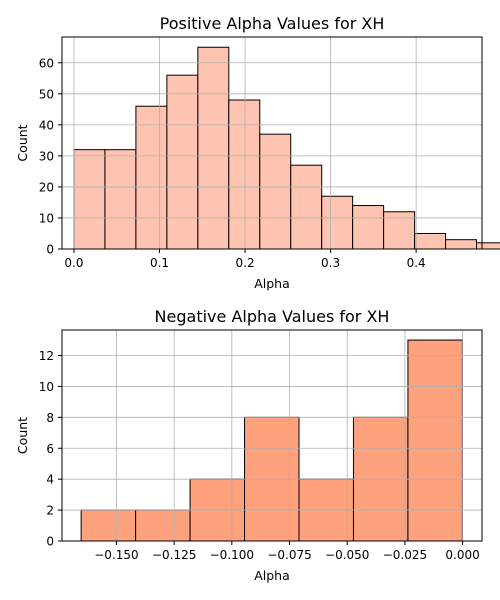 The image size is (500, 600). What do you see at coordinates (46, 125) in the screenshot?
I see `y-tick-label: 40` at bounding box center [46, 125].